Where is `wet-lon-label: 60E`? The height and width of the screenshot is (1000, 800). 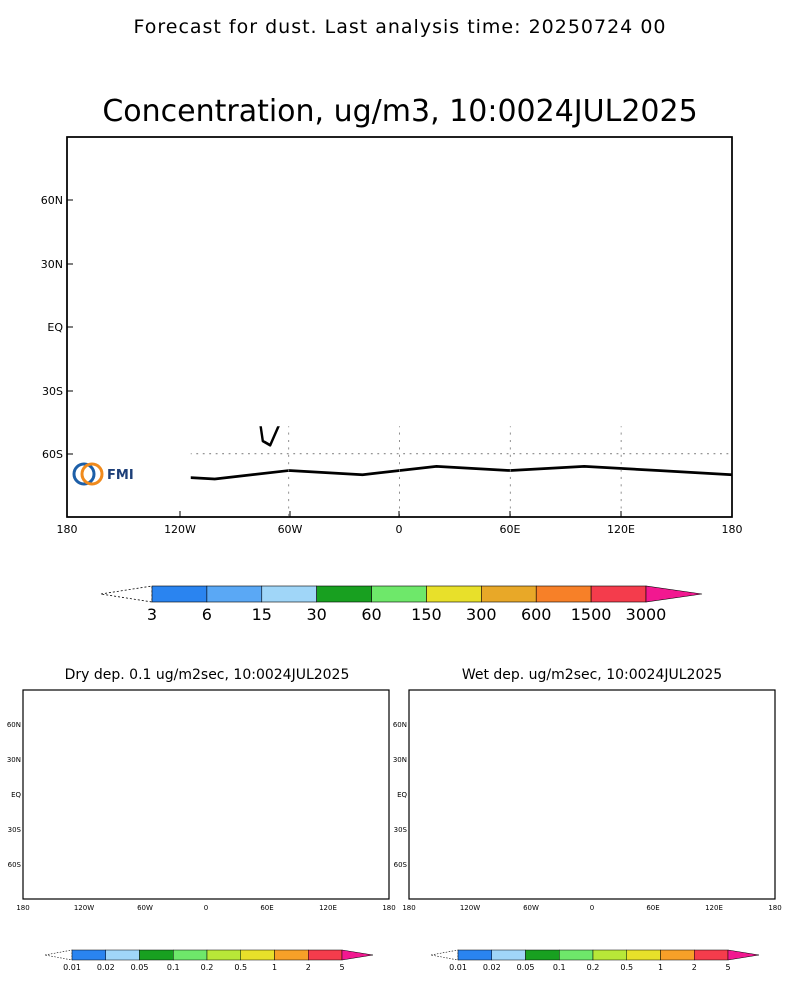
wet-lon-label: 60E is located at coordinates (652, 908).